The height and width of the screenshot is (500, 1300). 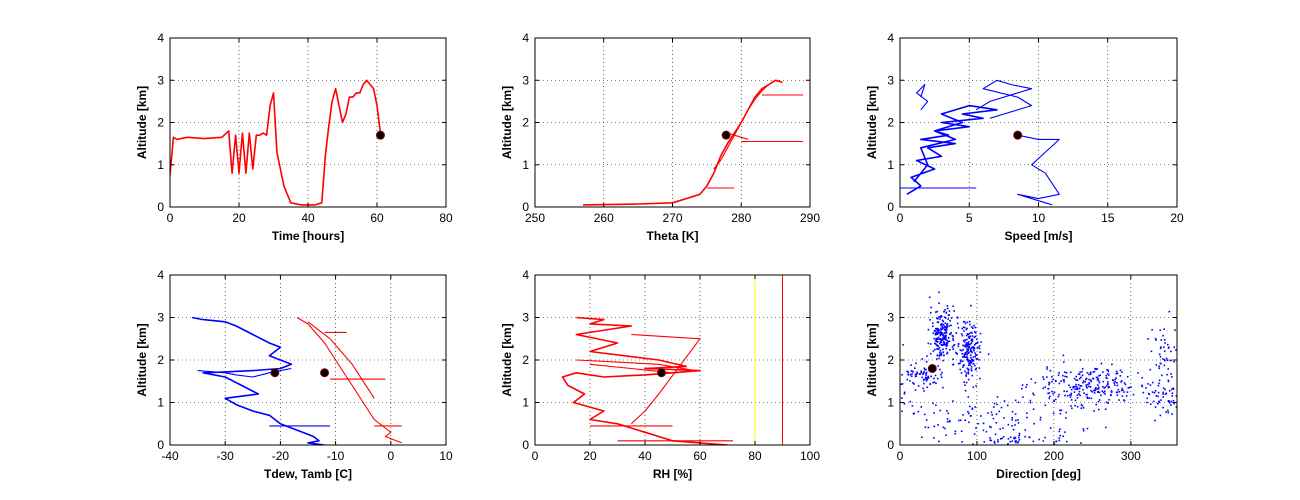 What do you see at coordinates (336, 456) in the screenshot?
I see `x-tick-label: -10` at bounding box center [336, 456].